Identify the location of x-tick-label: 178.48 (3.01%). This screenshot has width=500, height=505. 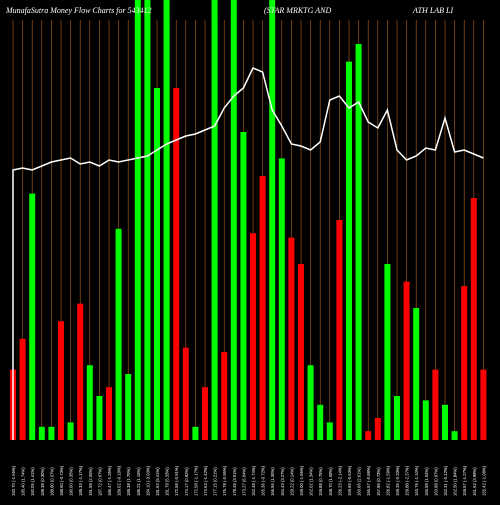
(234, 481).